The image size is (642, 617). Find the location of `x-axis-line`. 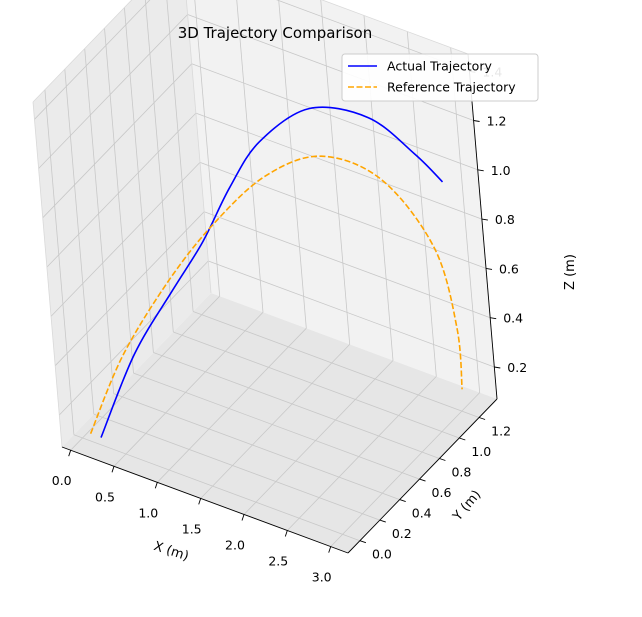

x-axis-line is located at coordinates (205, 500).